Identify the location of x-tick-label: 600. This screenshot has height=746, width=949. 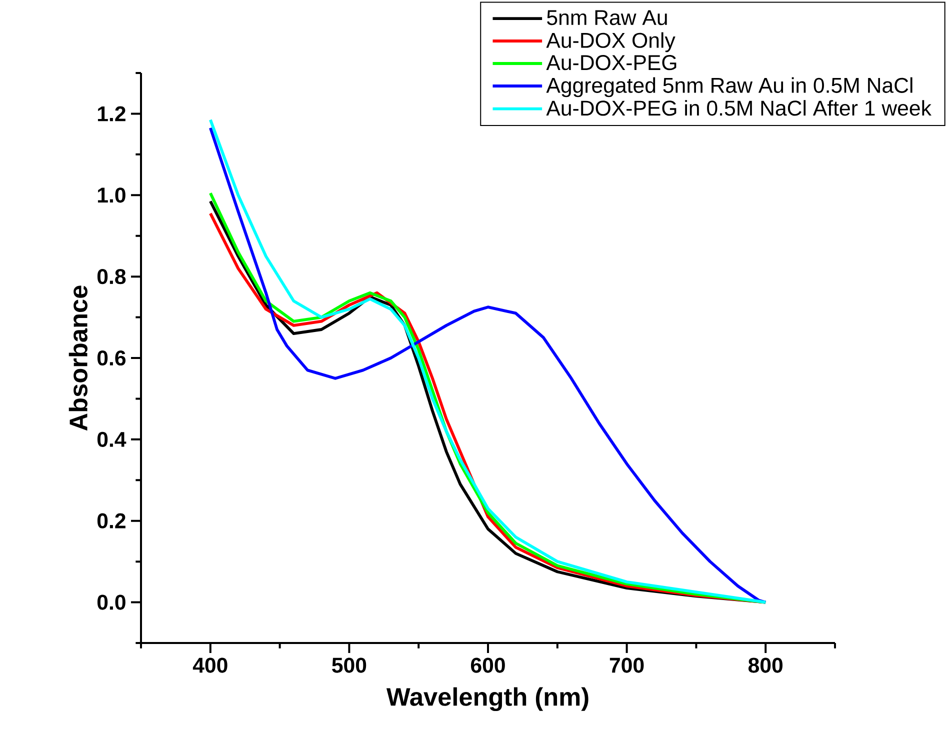
(487, 665).